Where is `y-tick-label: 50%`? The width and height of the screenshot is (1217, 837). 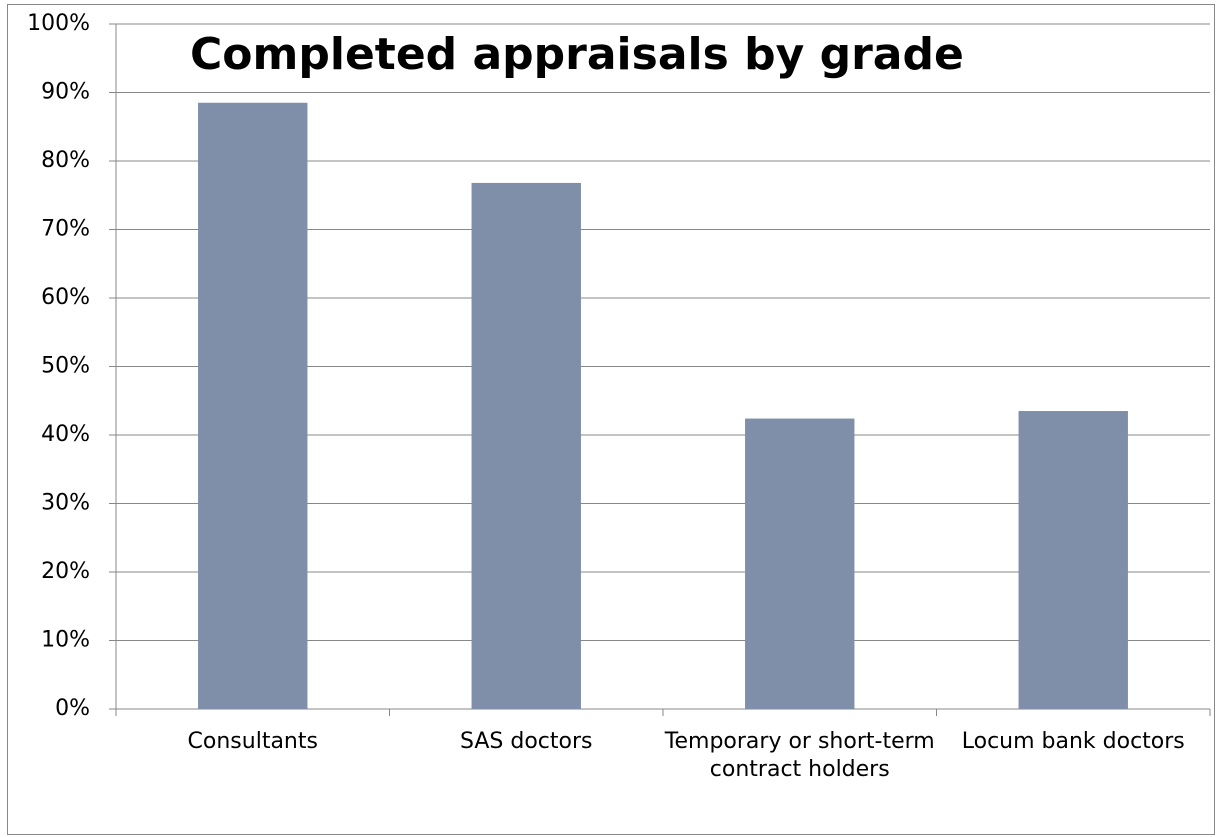 y-tick-label: 50% is located at coordinates (65, 366).